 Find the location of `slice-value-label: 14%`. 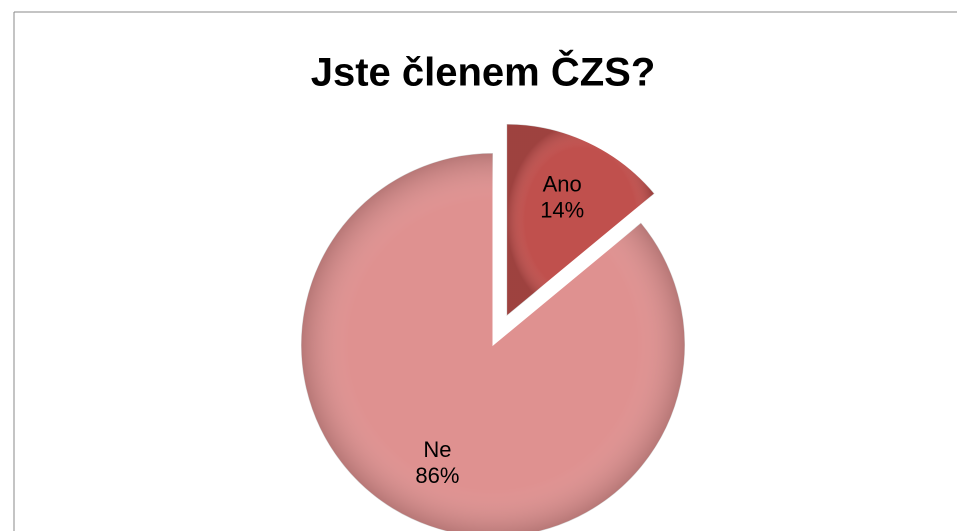

slice-value-label: 14% is located at coordinates (562, 210).